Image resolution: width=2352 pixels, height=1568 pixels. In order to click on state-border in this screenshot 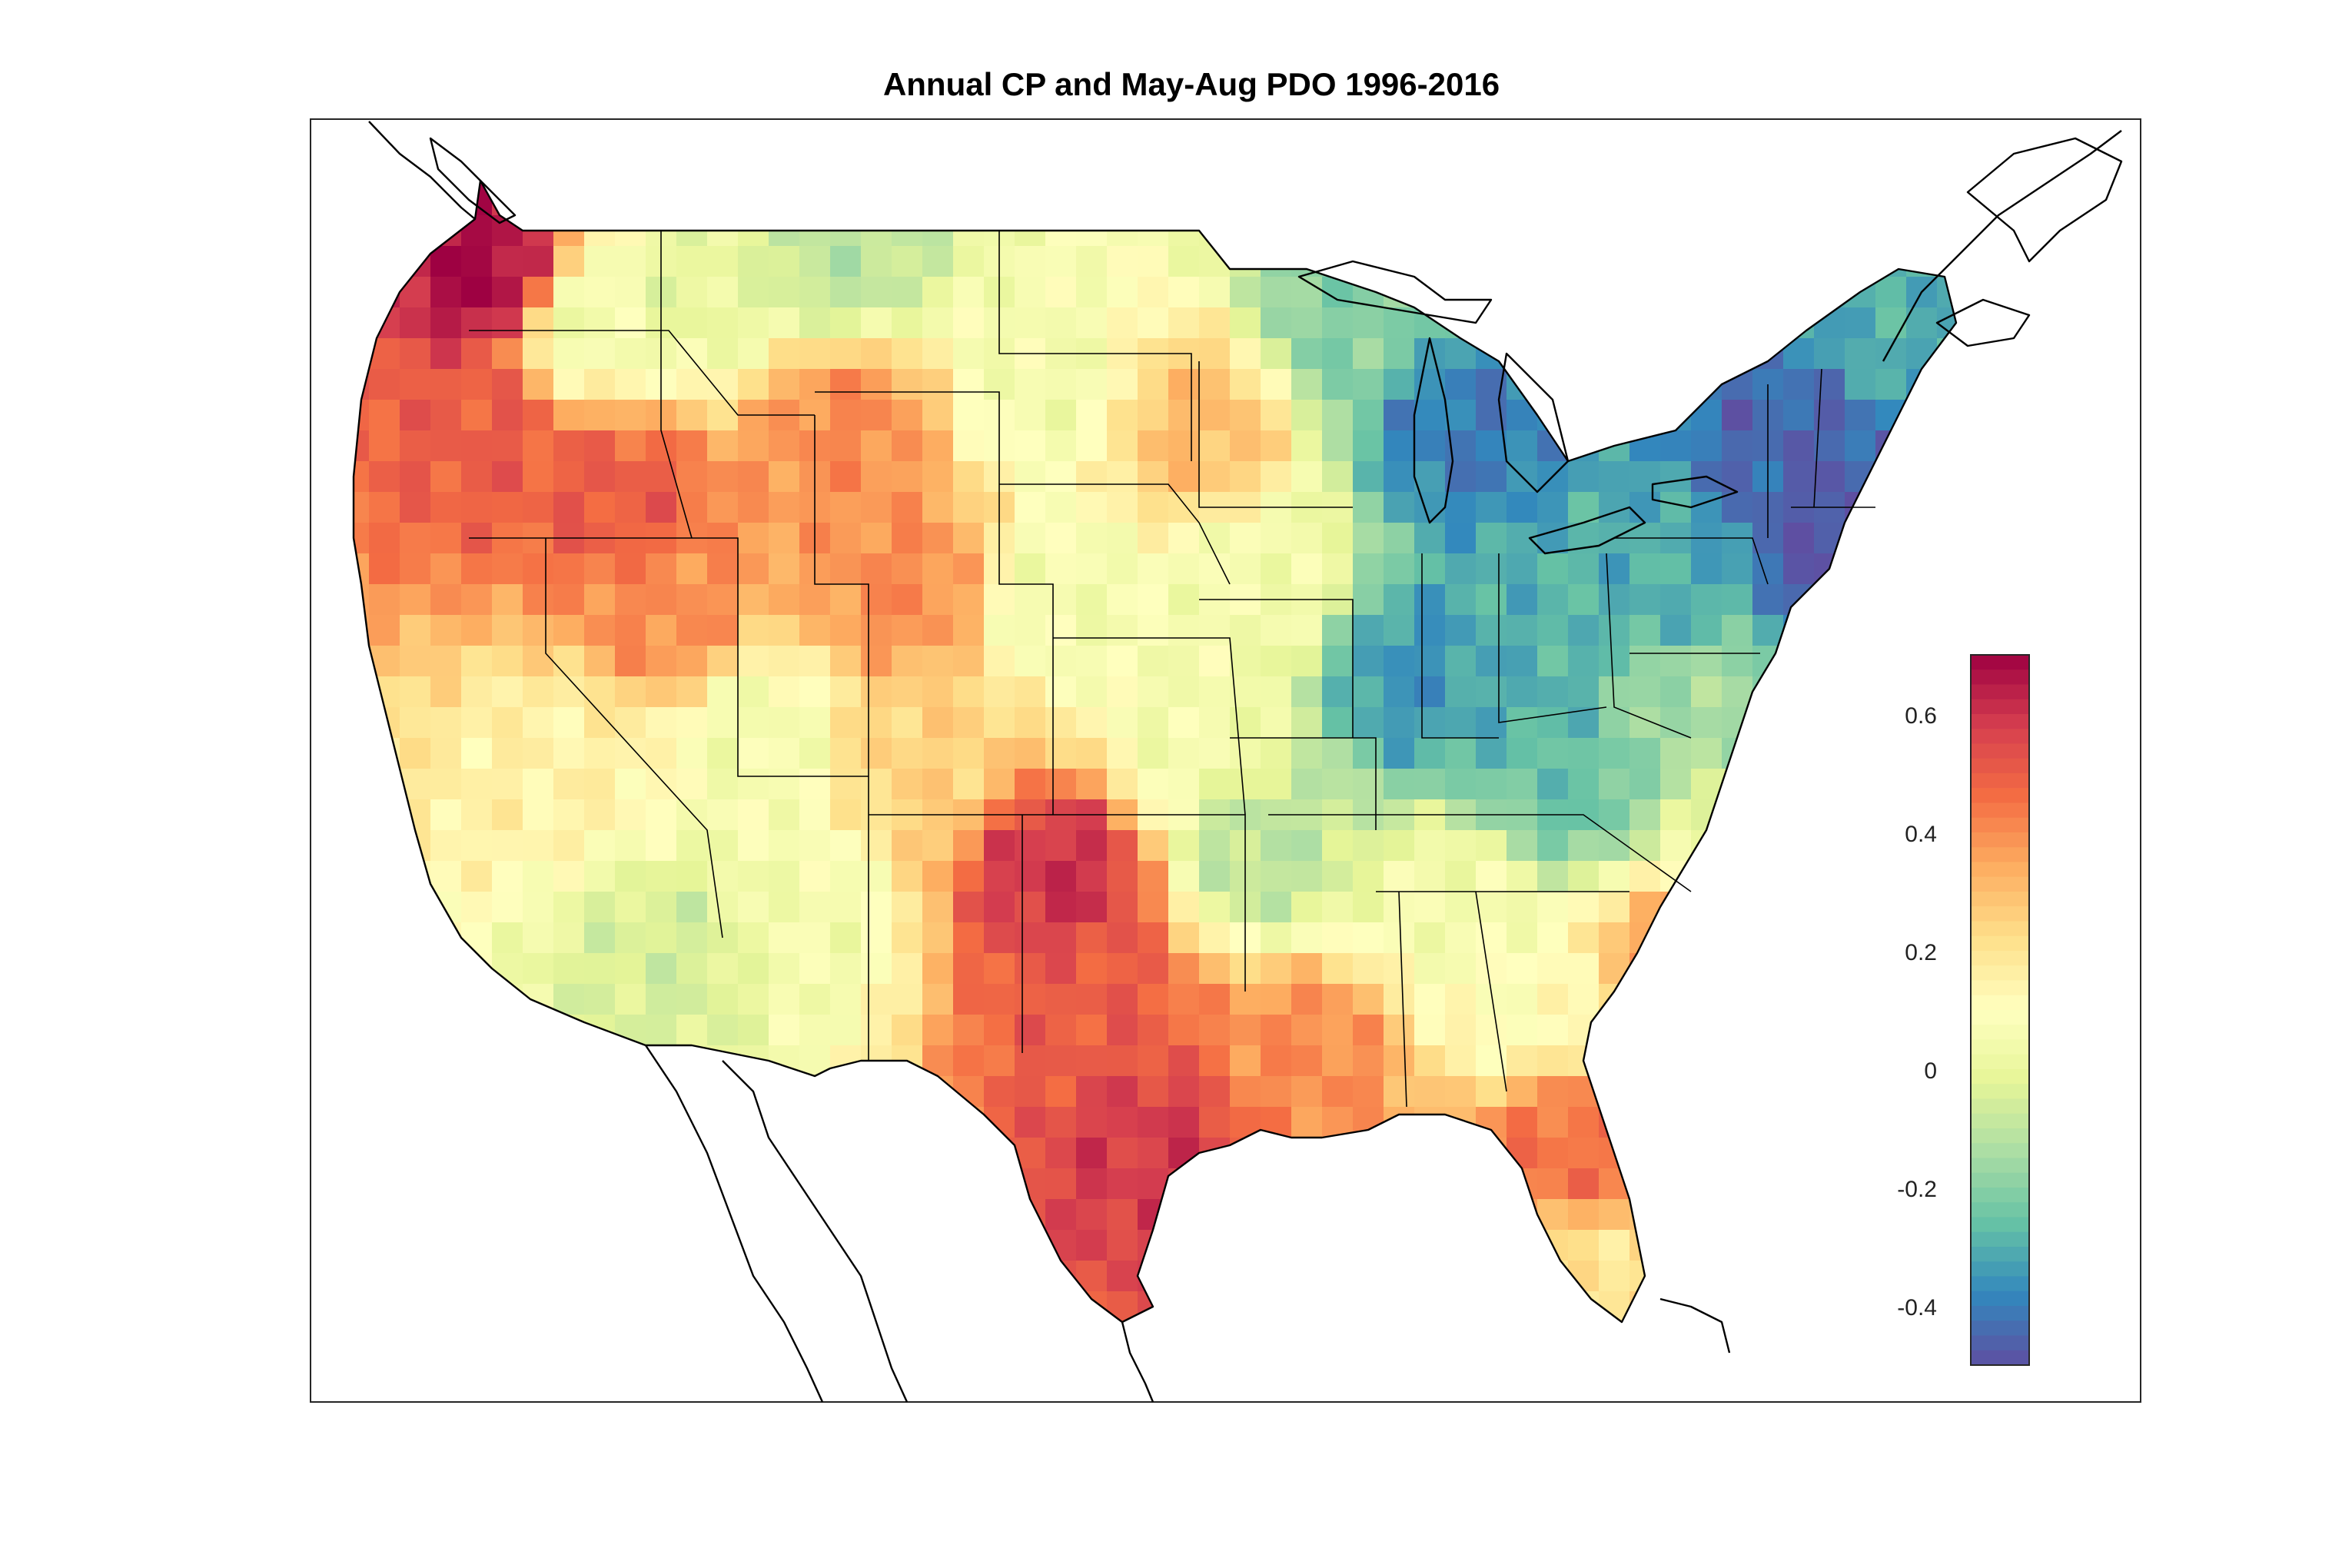, I will do `click(1649, 646)`.